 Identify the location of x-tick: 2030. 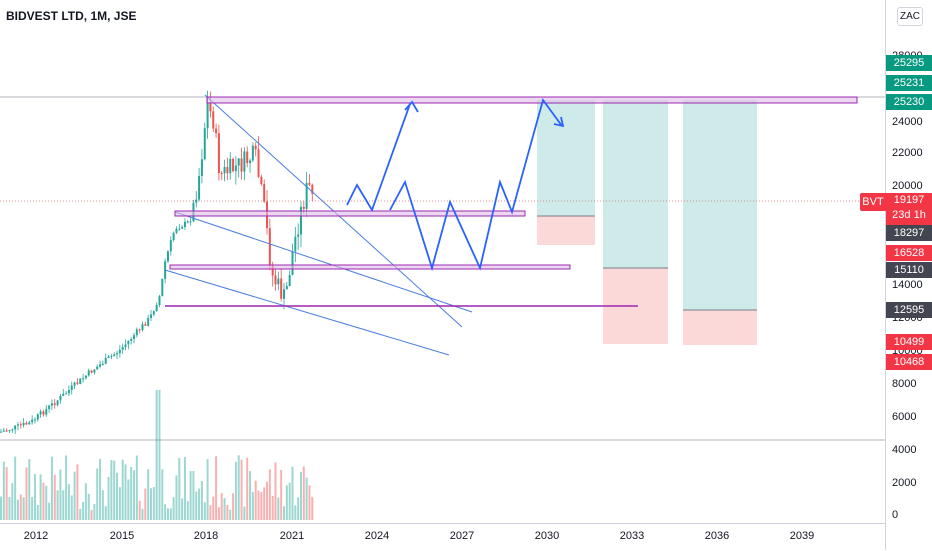
(547, 536).